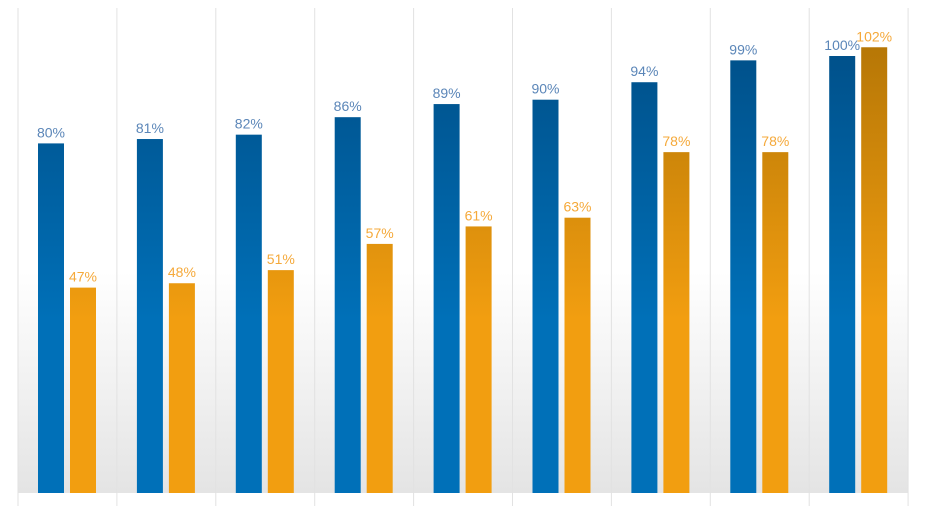 This screenshot has width=931, height=506. I want to click on data-label-series-b-8: 78%, so click(775, 141).